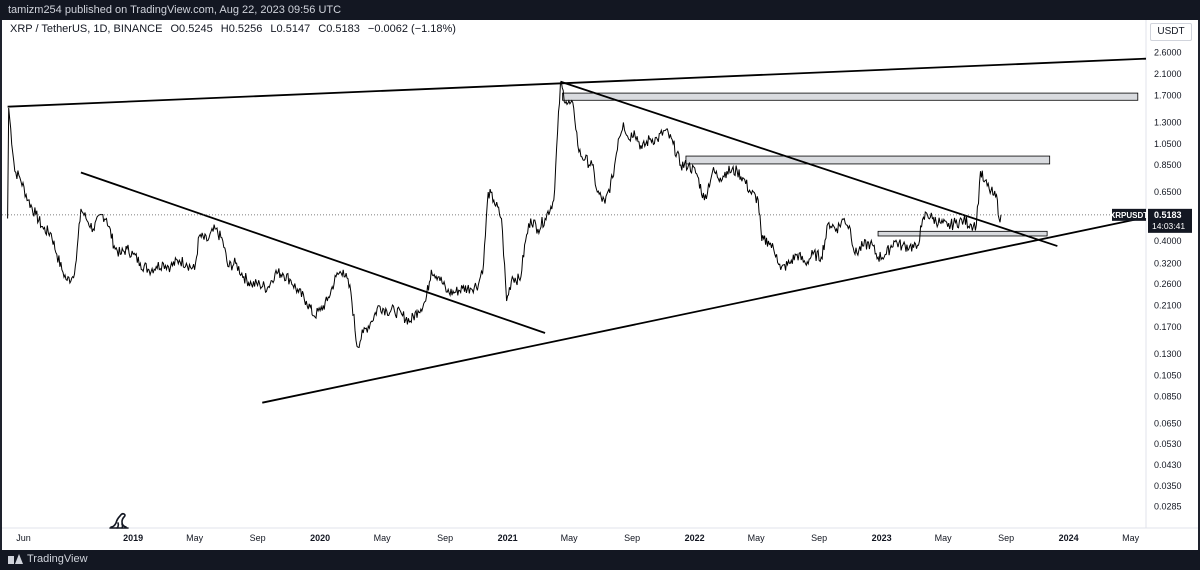  I want to click on y-tick-label: 1.7000, so click(1168, 95).